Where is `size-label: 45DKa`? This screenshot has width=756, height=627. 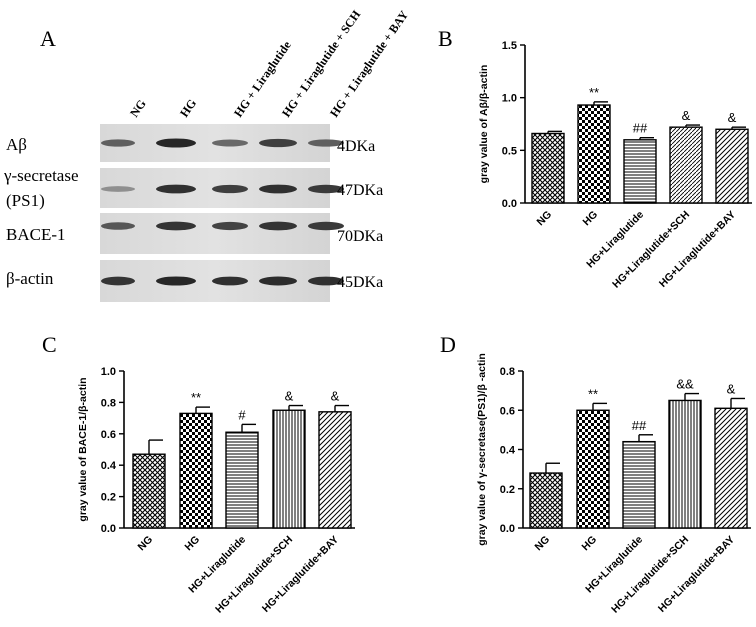 size-label: 45DKa is located at coordinates (360, 282).